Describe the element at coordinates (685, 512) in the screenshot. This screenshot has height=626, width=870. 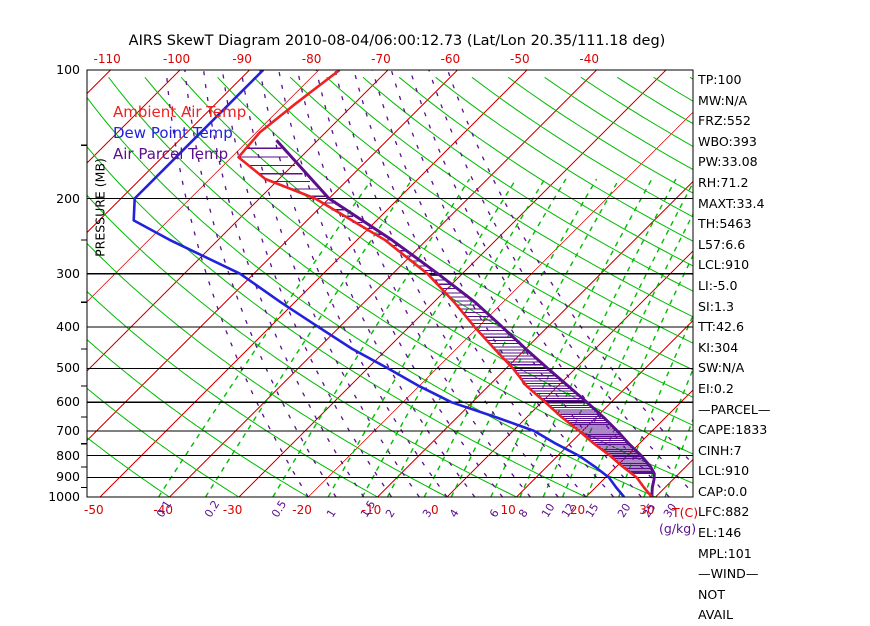
I see `x-axis-temp-label: T(C)` at that location.